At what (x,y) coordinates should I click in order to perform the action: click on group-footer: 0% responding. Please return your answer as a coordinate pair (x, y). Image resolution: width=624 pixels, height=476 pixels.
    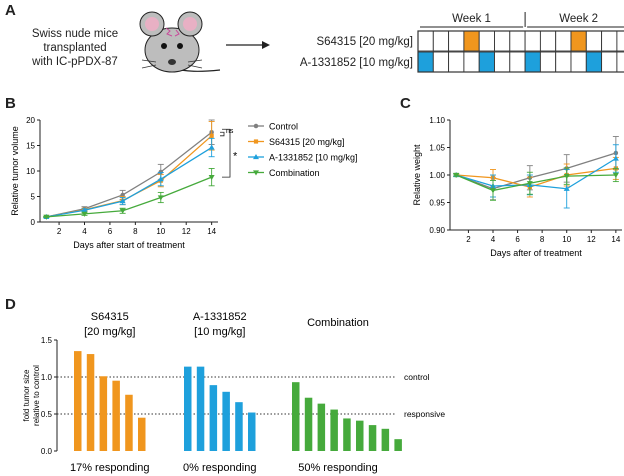
    Looking at the image, I should click on (219, 468).